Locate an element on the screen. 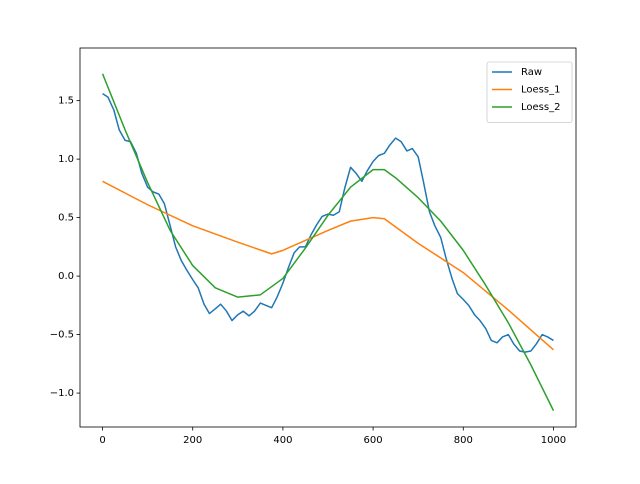 The height and width of the screenshot is (484, 640). x-tick-label: 200 is located at coordinates (192, 440).